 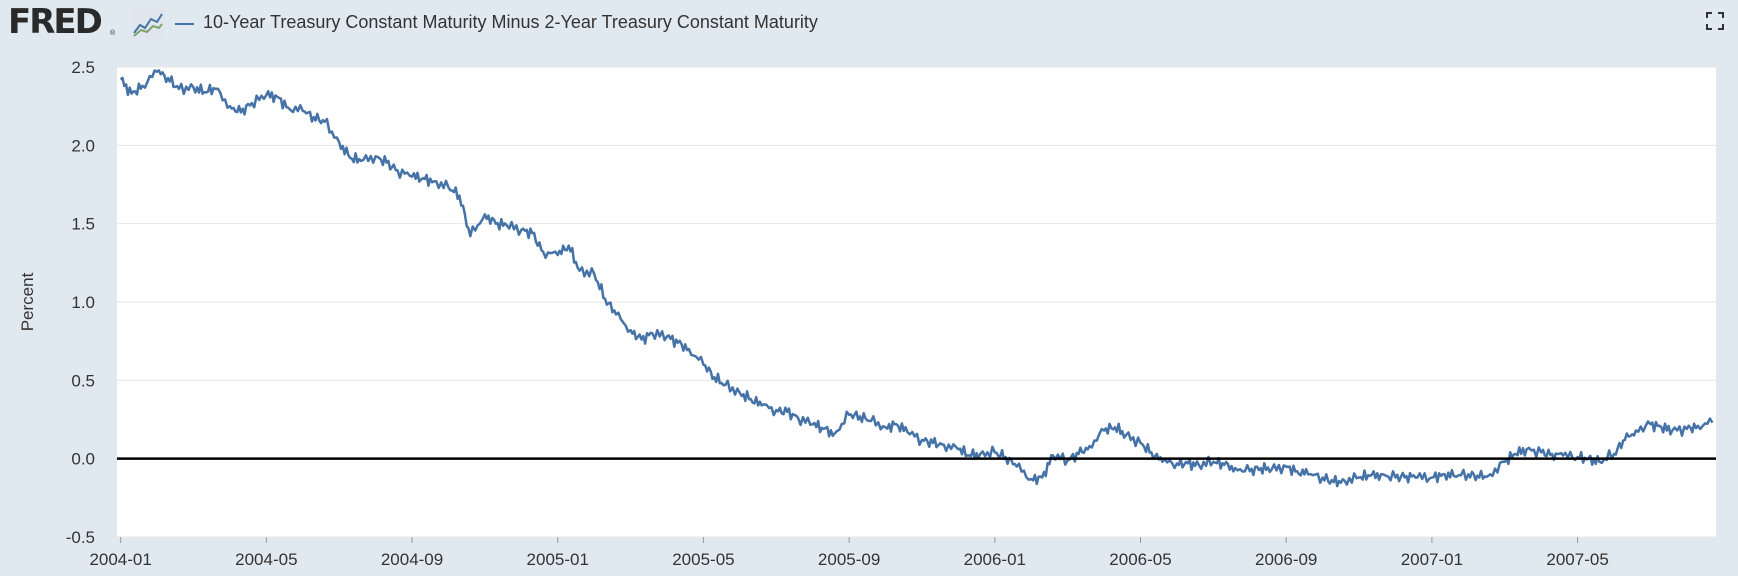 What do you see at coordinates (184, 24) in the screenshot?
I see `legend-line-swatch` at bounding box center [184, 24].